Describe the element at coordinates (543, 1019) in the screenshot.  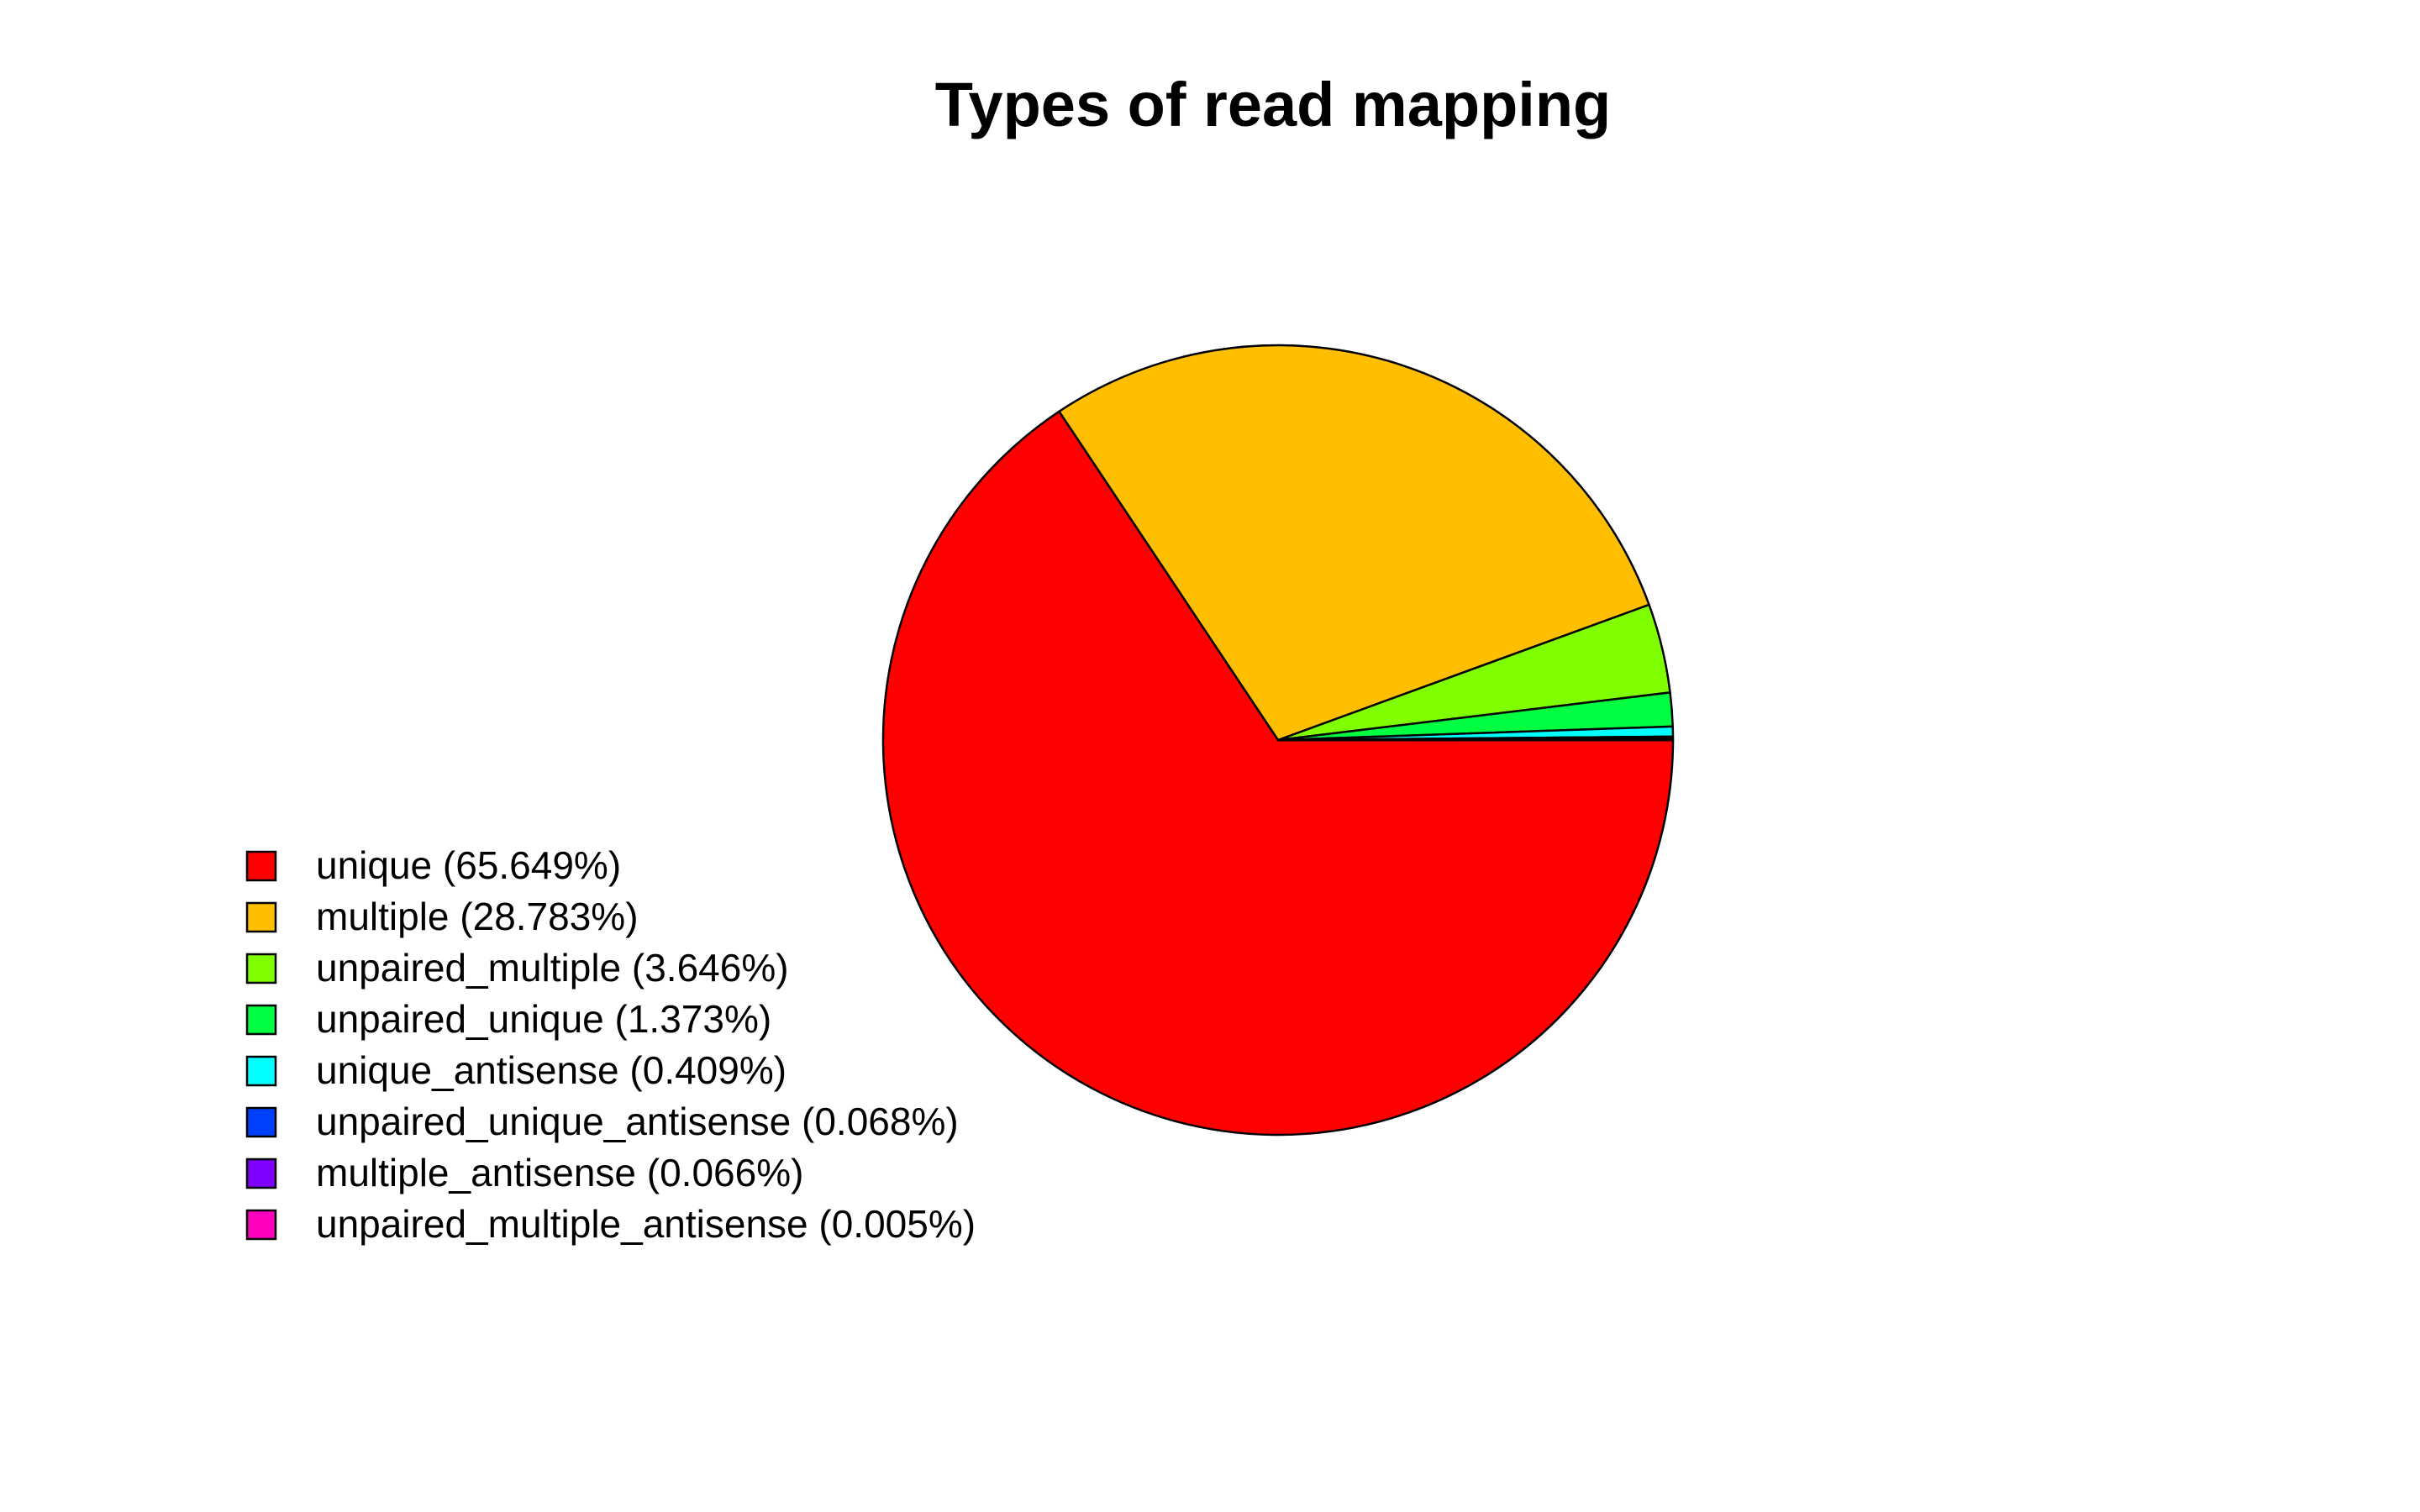
I see `legend-label-unpaired-unique: unpaired_unique (1.373%)` at that location.